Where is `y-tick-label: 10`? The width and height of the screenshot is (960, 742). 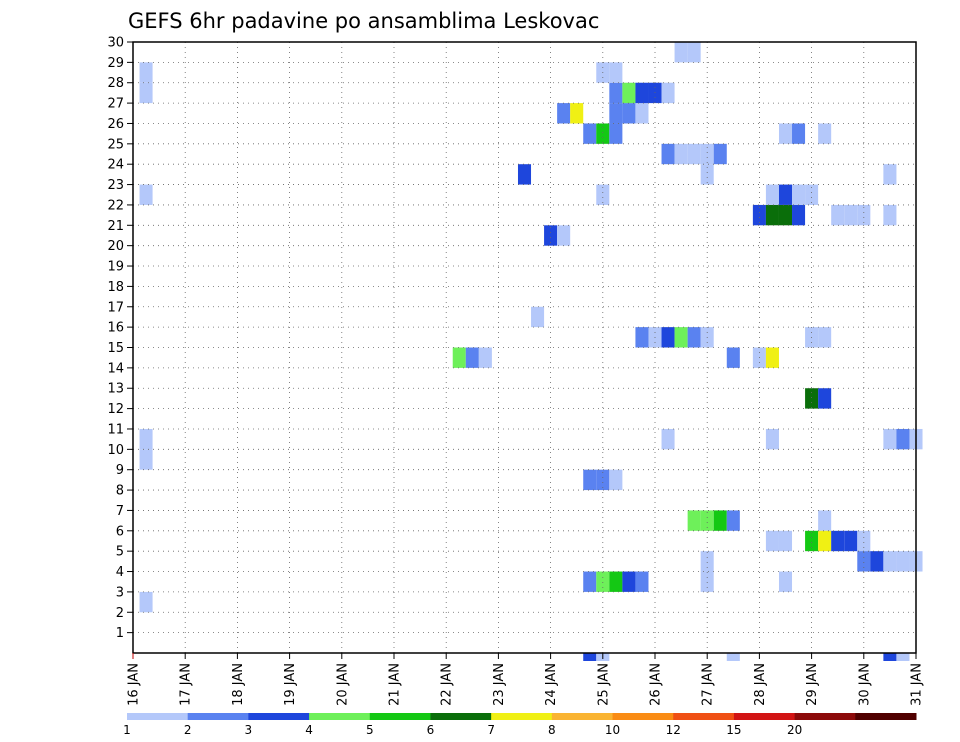
y-tick-label: 10 is located at coordinates (115, 450).